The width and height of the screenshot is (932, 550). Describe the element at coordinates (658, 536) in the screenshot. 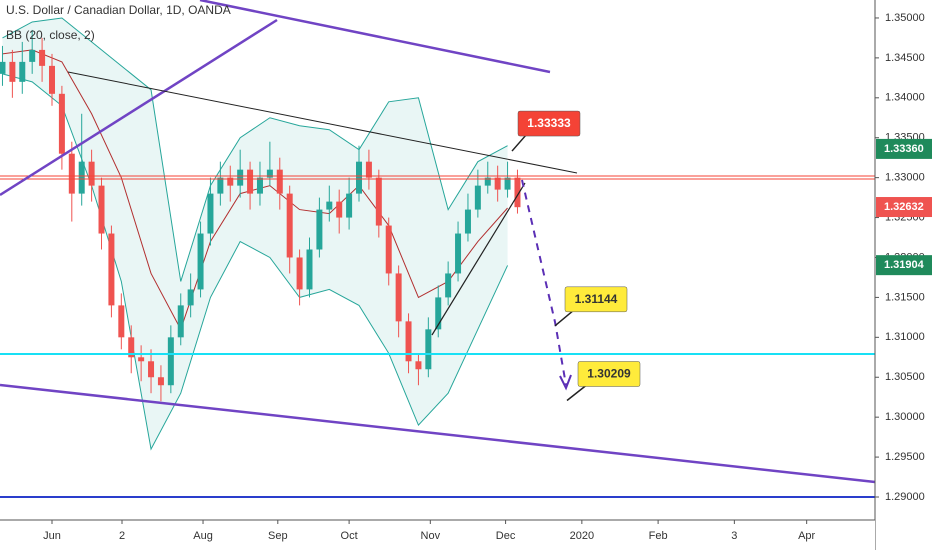

I see `x-tick-label: Feb` at that location.